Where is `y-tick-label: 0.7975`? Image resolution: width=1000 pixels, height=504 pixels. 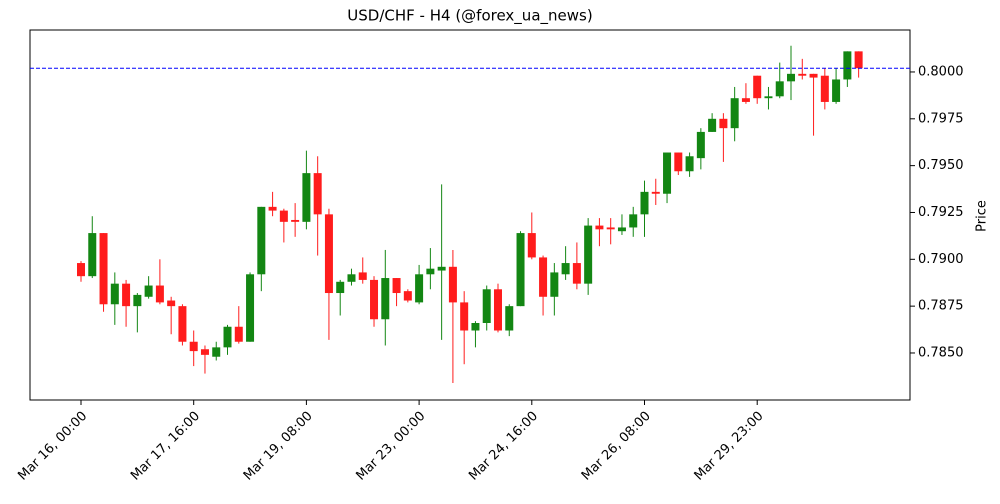 y-tick-label: 0.7975 is located at coordinates (941, 118).